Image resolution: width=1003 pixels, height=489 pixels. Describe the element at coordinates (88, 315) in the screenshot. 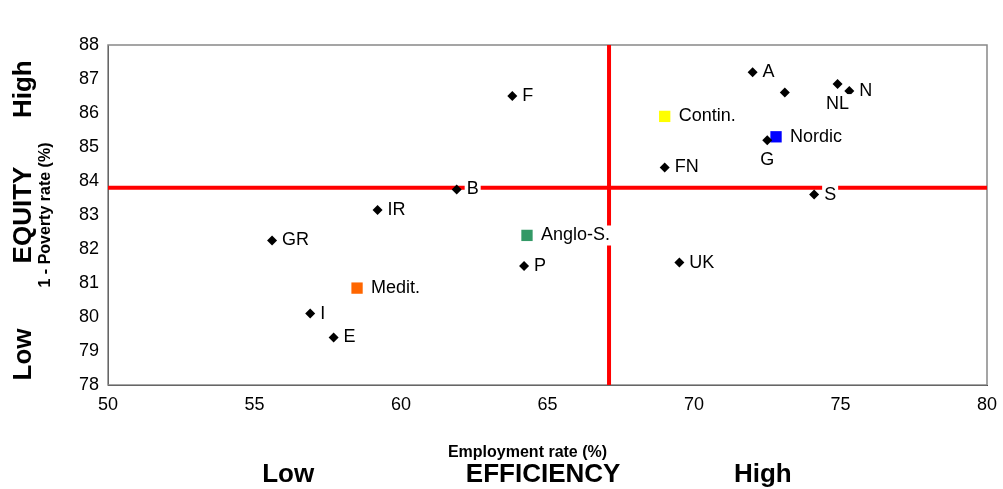

I see `y-tick-label: 80` at that location.